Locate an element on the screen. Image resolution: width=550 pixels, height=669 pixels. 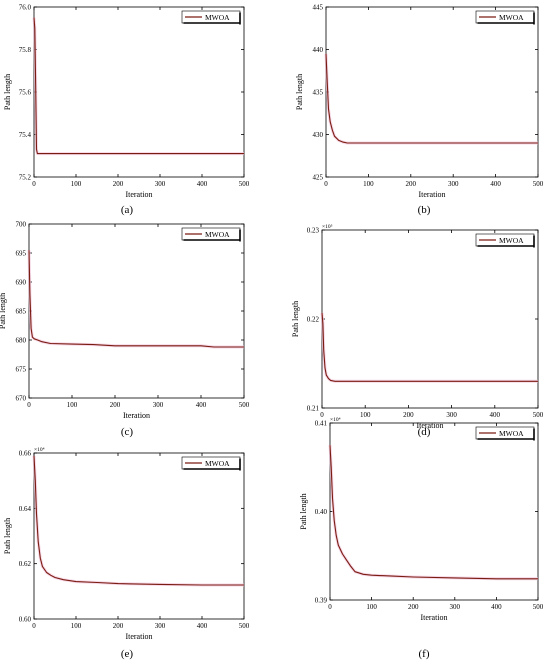
y-tick-label: 0.62 is located at coordinates (25, 564).